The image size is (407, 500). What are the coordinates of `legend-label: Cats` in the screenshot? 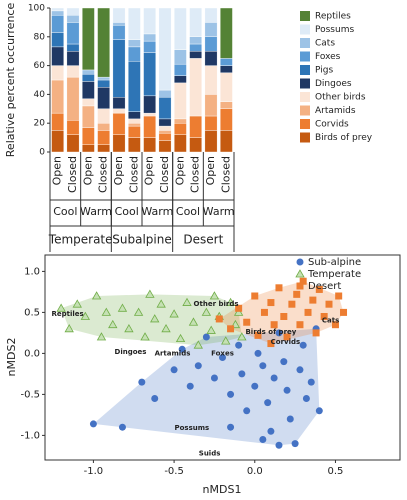 It's located at (325, 44).